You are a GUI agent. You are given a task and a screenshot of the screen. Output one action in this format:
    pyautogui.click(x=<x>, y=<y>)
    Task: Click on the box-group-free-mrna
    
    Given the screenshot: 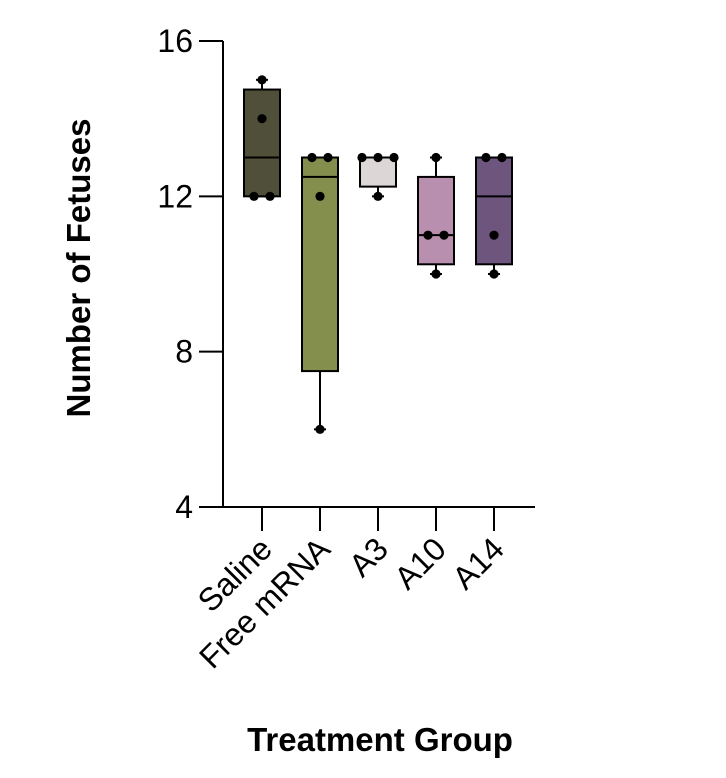 What is the action you would take?
    pyautogui.click(x=320, y=293)
    